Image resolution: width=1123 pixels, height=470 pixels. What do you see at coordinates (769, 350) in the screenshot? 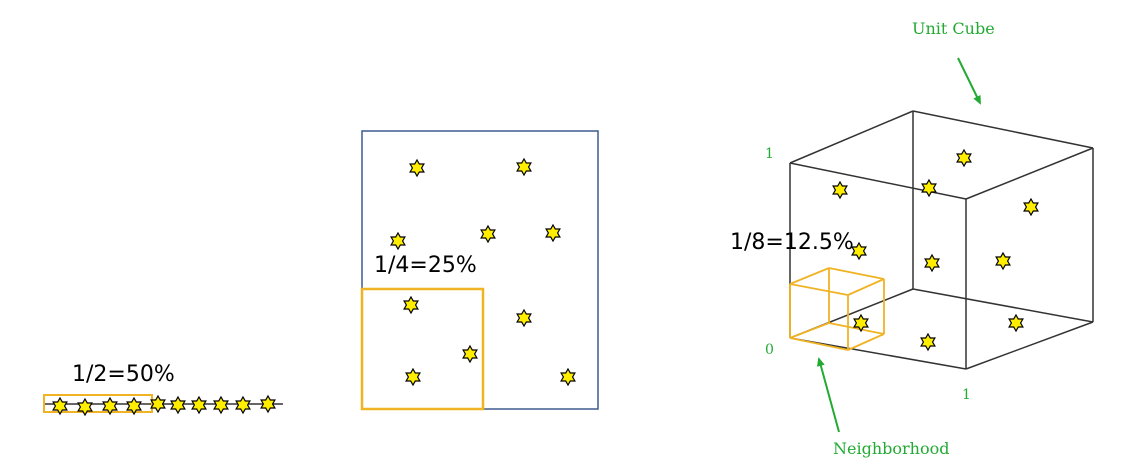
I see `axis-label-origin: 0` at bounding box center [769, 350].